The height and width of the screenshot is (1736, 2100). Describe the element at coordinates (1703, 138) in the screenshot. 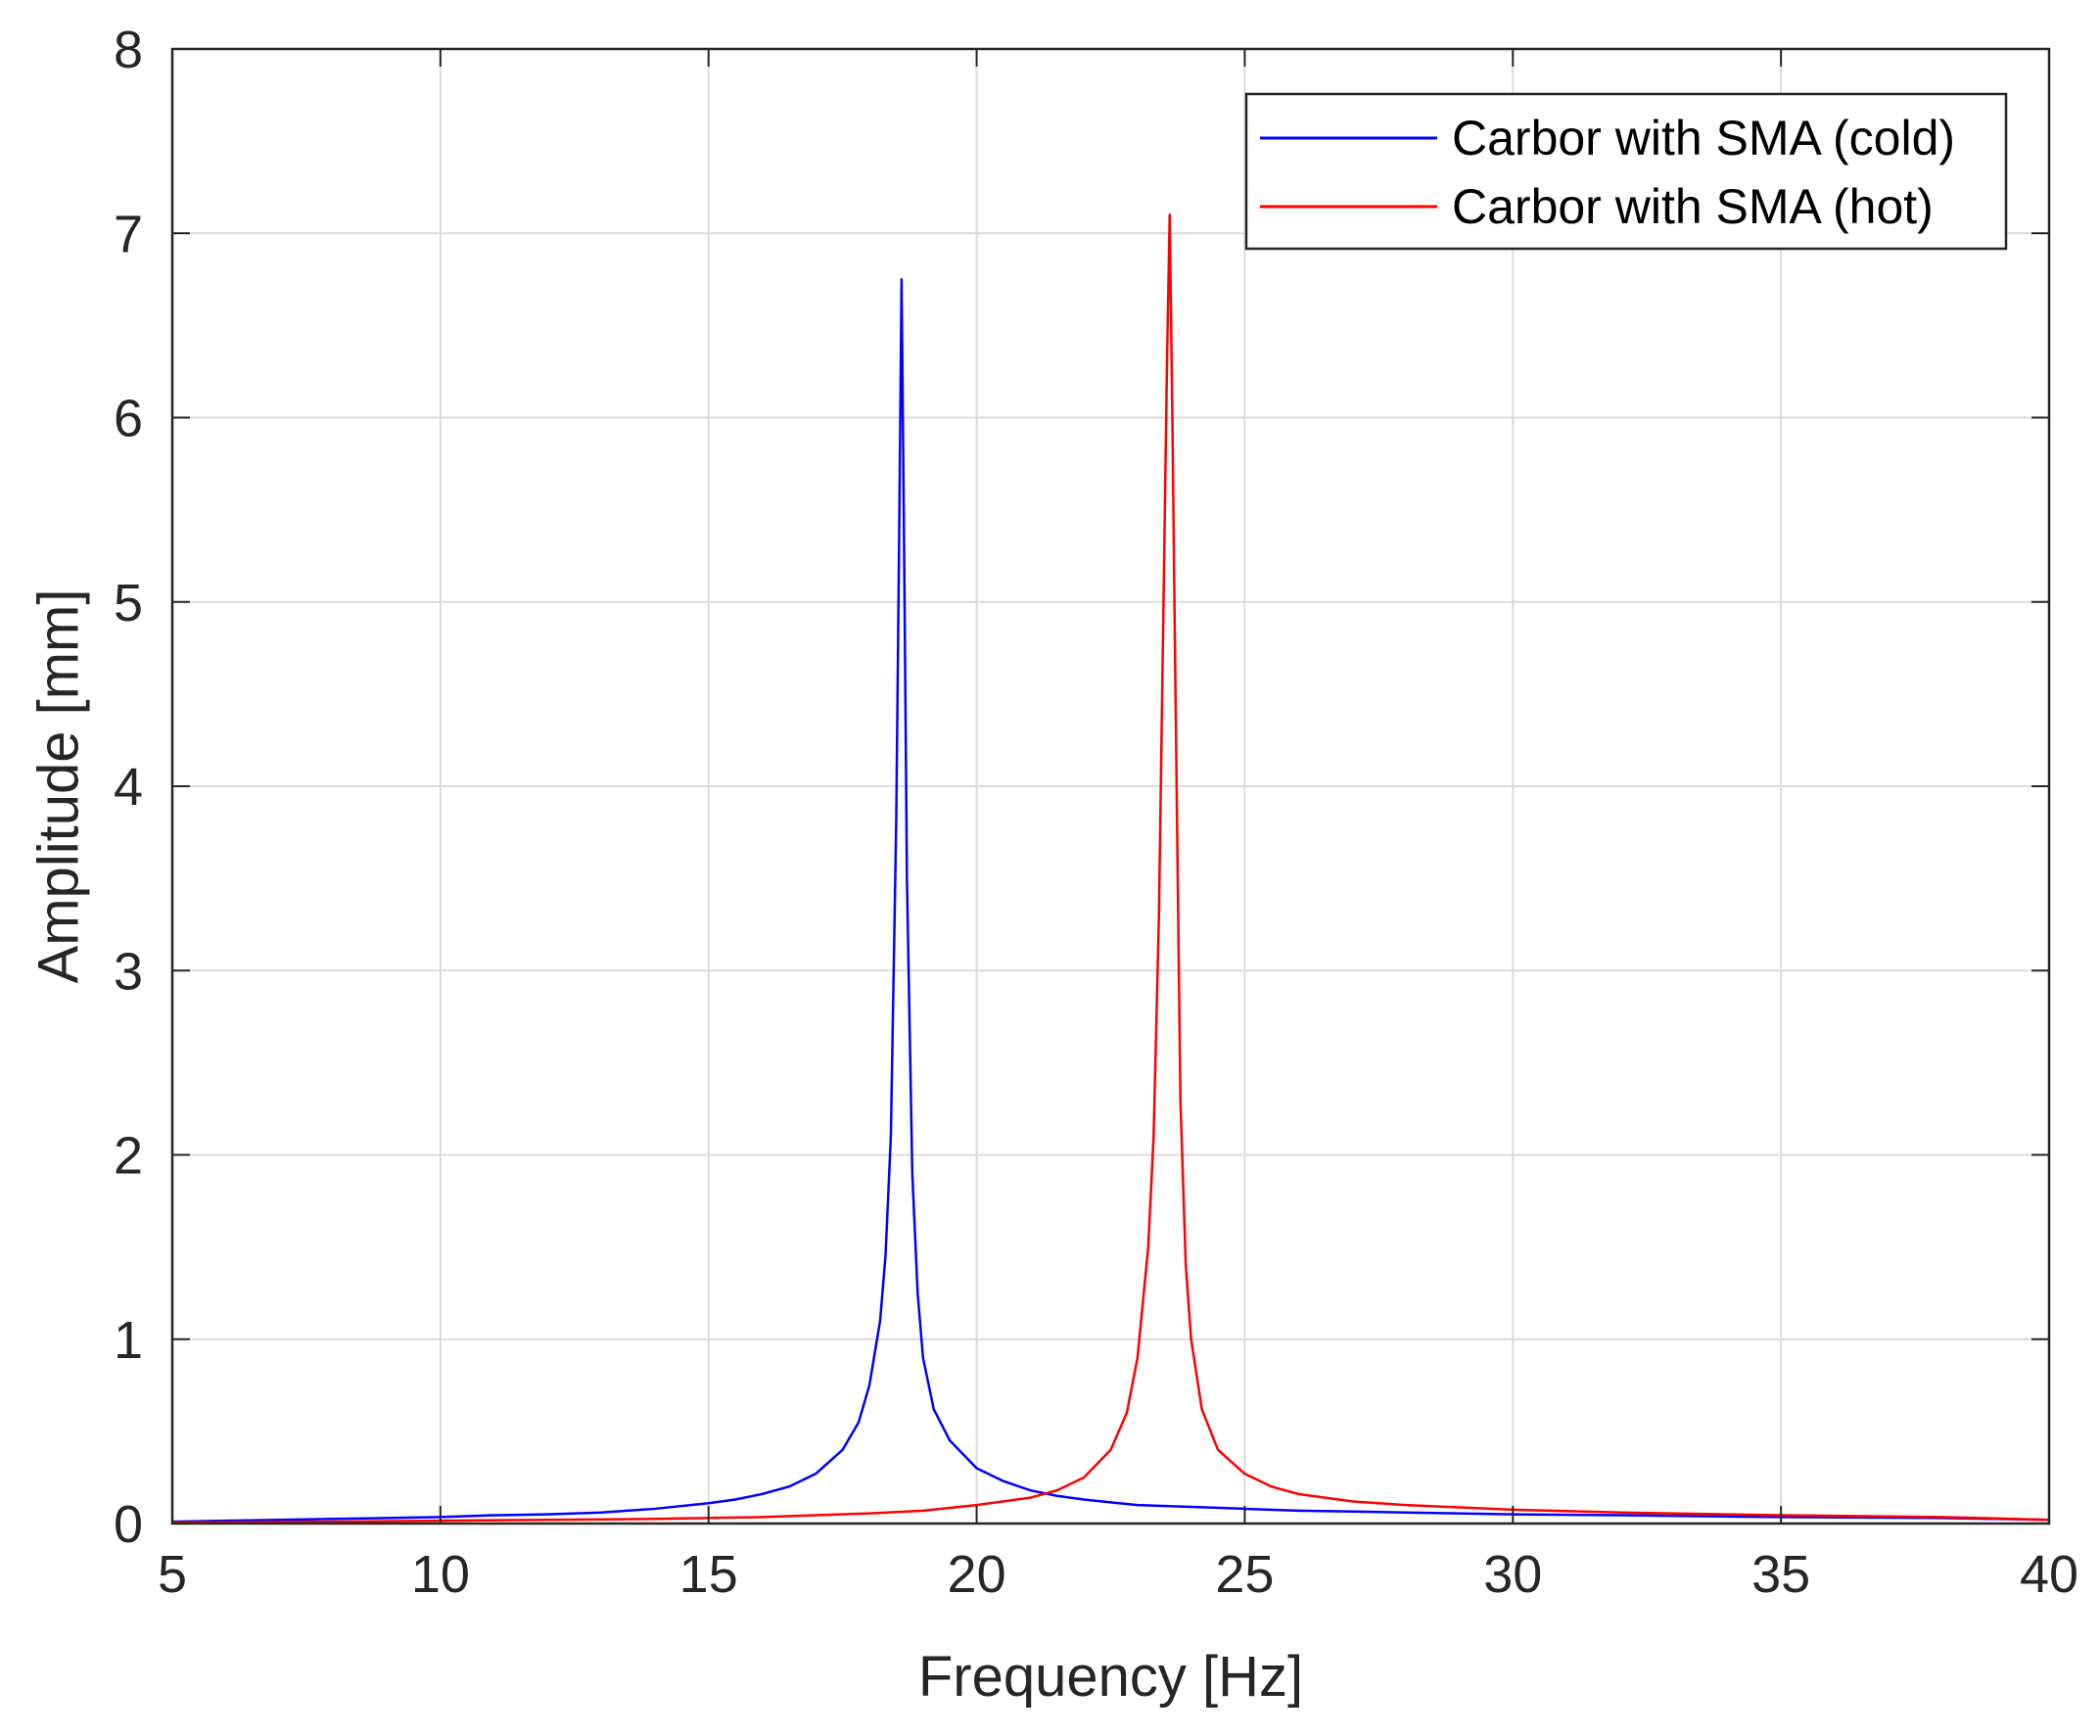

I see `legend-label-cold: Carbor with SMA (cold)` at that location.